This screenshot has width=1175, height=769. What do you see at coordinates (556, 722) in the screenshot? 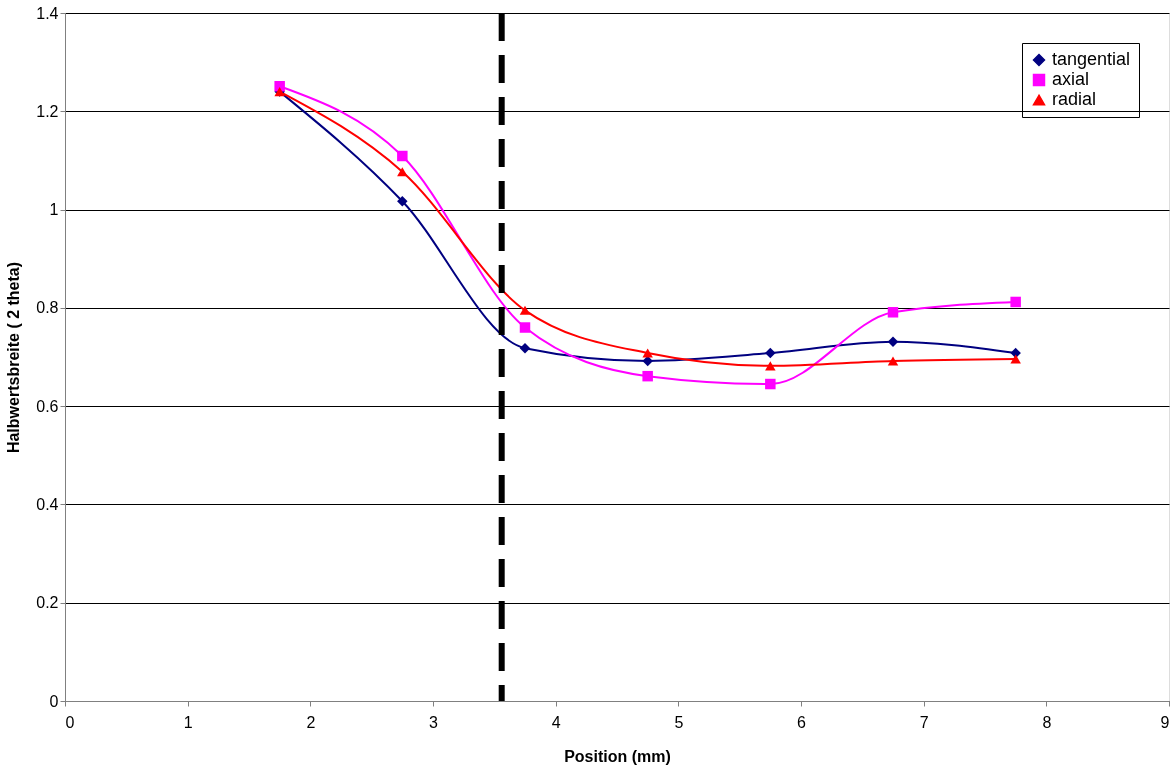
I see `x-tick-label: 4` at bounding box center [556, 722].